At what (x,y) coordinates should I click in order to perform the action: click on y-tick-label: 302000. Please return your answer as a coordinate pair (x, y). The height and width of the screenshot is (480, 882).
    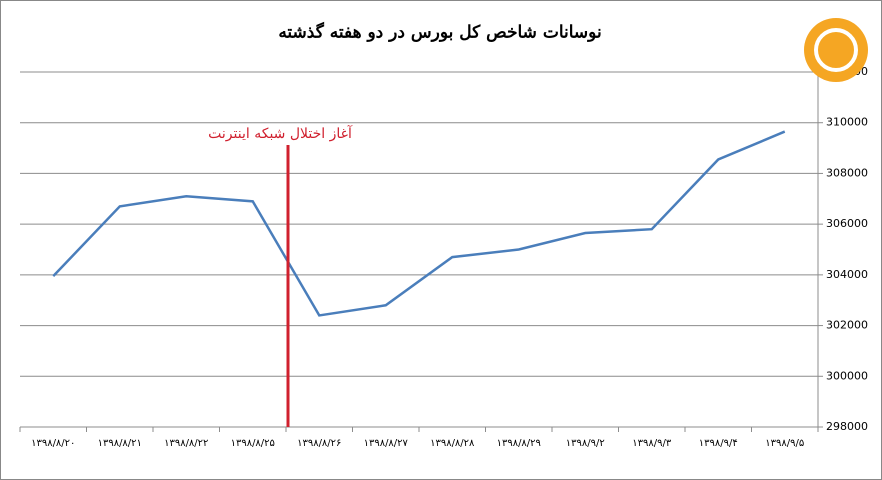
    Looking at the image, I should click on (847, 325).